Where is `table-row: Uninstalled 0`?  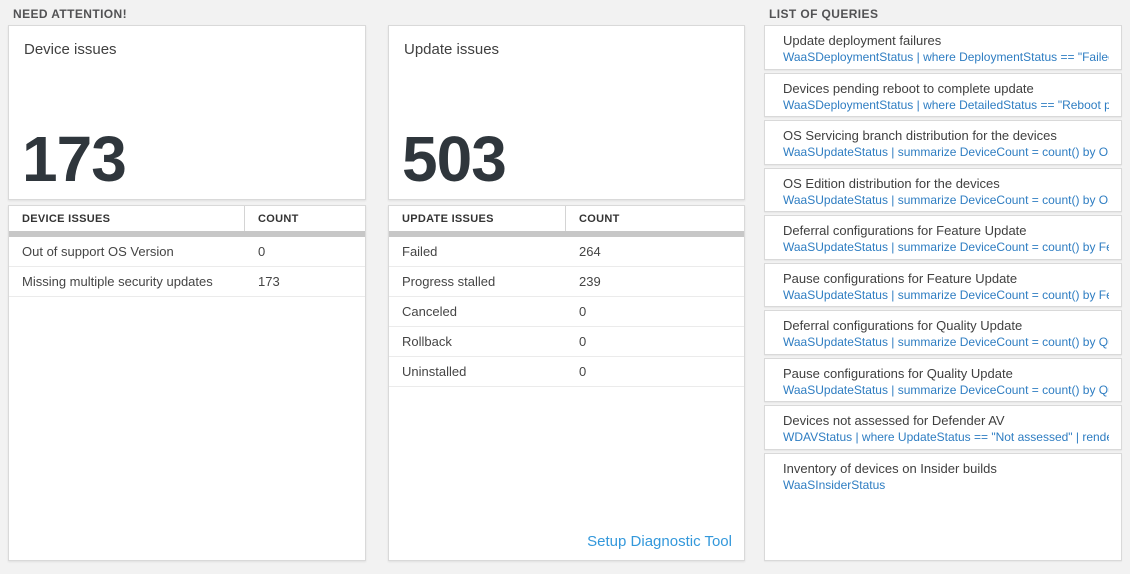
table-row: Uninstalled 0 is located at coordinates (566, 372).